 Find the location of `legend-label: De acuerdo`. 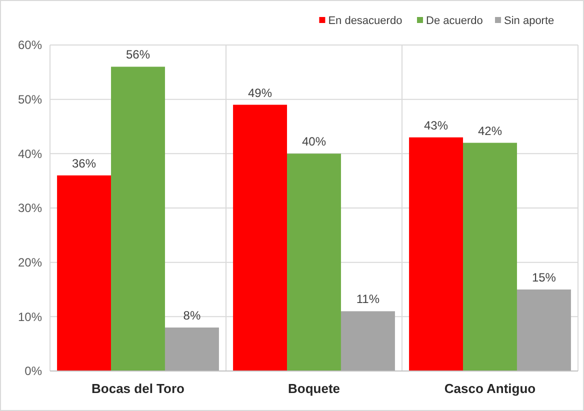

legend-label: De acuerdo is located at coordinates (454, 21).